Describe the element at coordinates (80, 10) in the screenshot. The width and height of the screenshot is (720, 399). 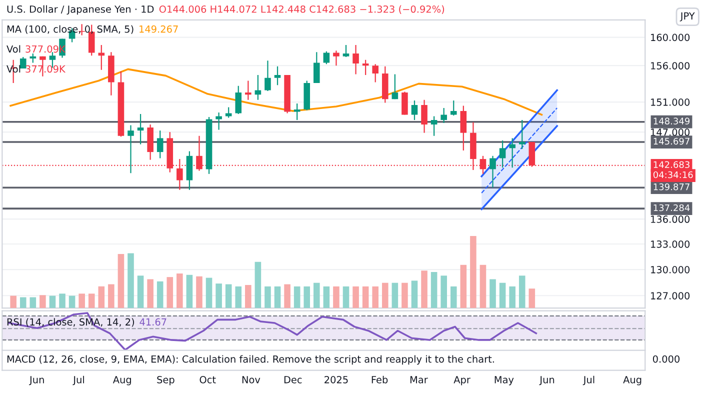
I see `chart-title: U.S. Dollar / Japanese Yen · 1D` at that location.